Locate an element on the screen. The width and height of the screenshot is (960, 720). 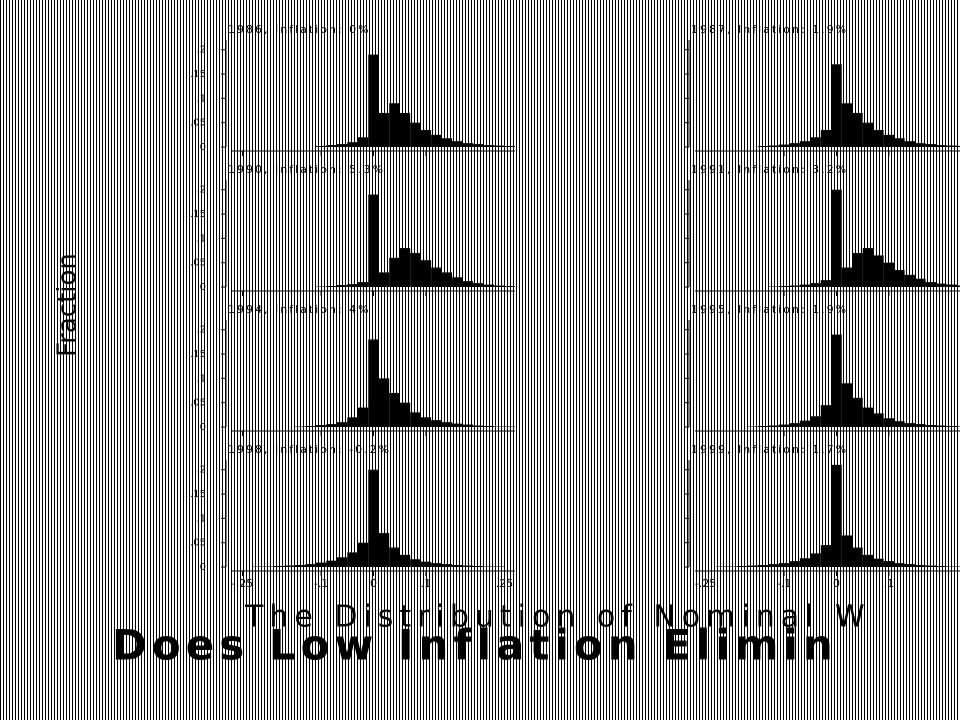
panel-title: 1995, Inflation: 1.9% is located at coordinates (769, 309).